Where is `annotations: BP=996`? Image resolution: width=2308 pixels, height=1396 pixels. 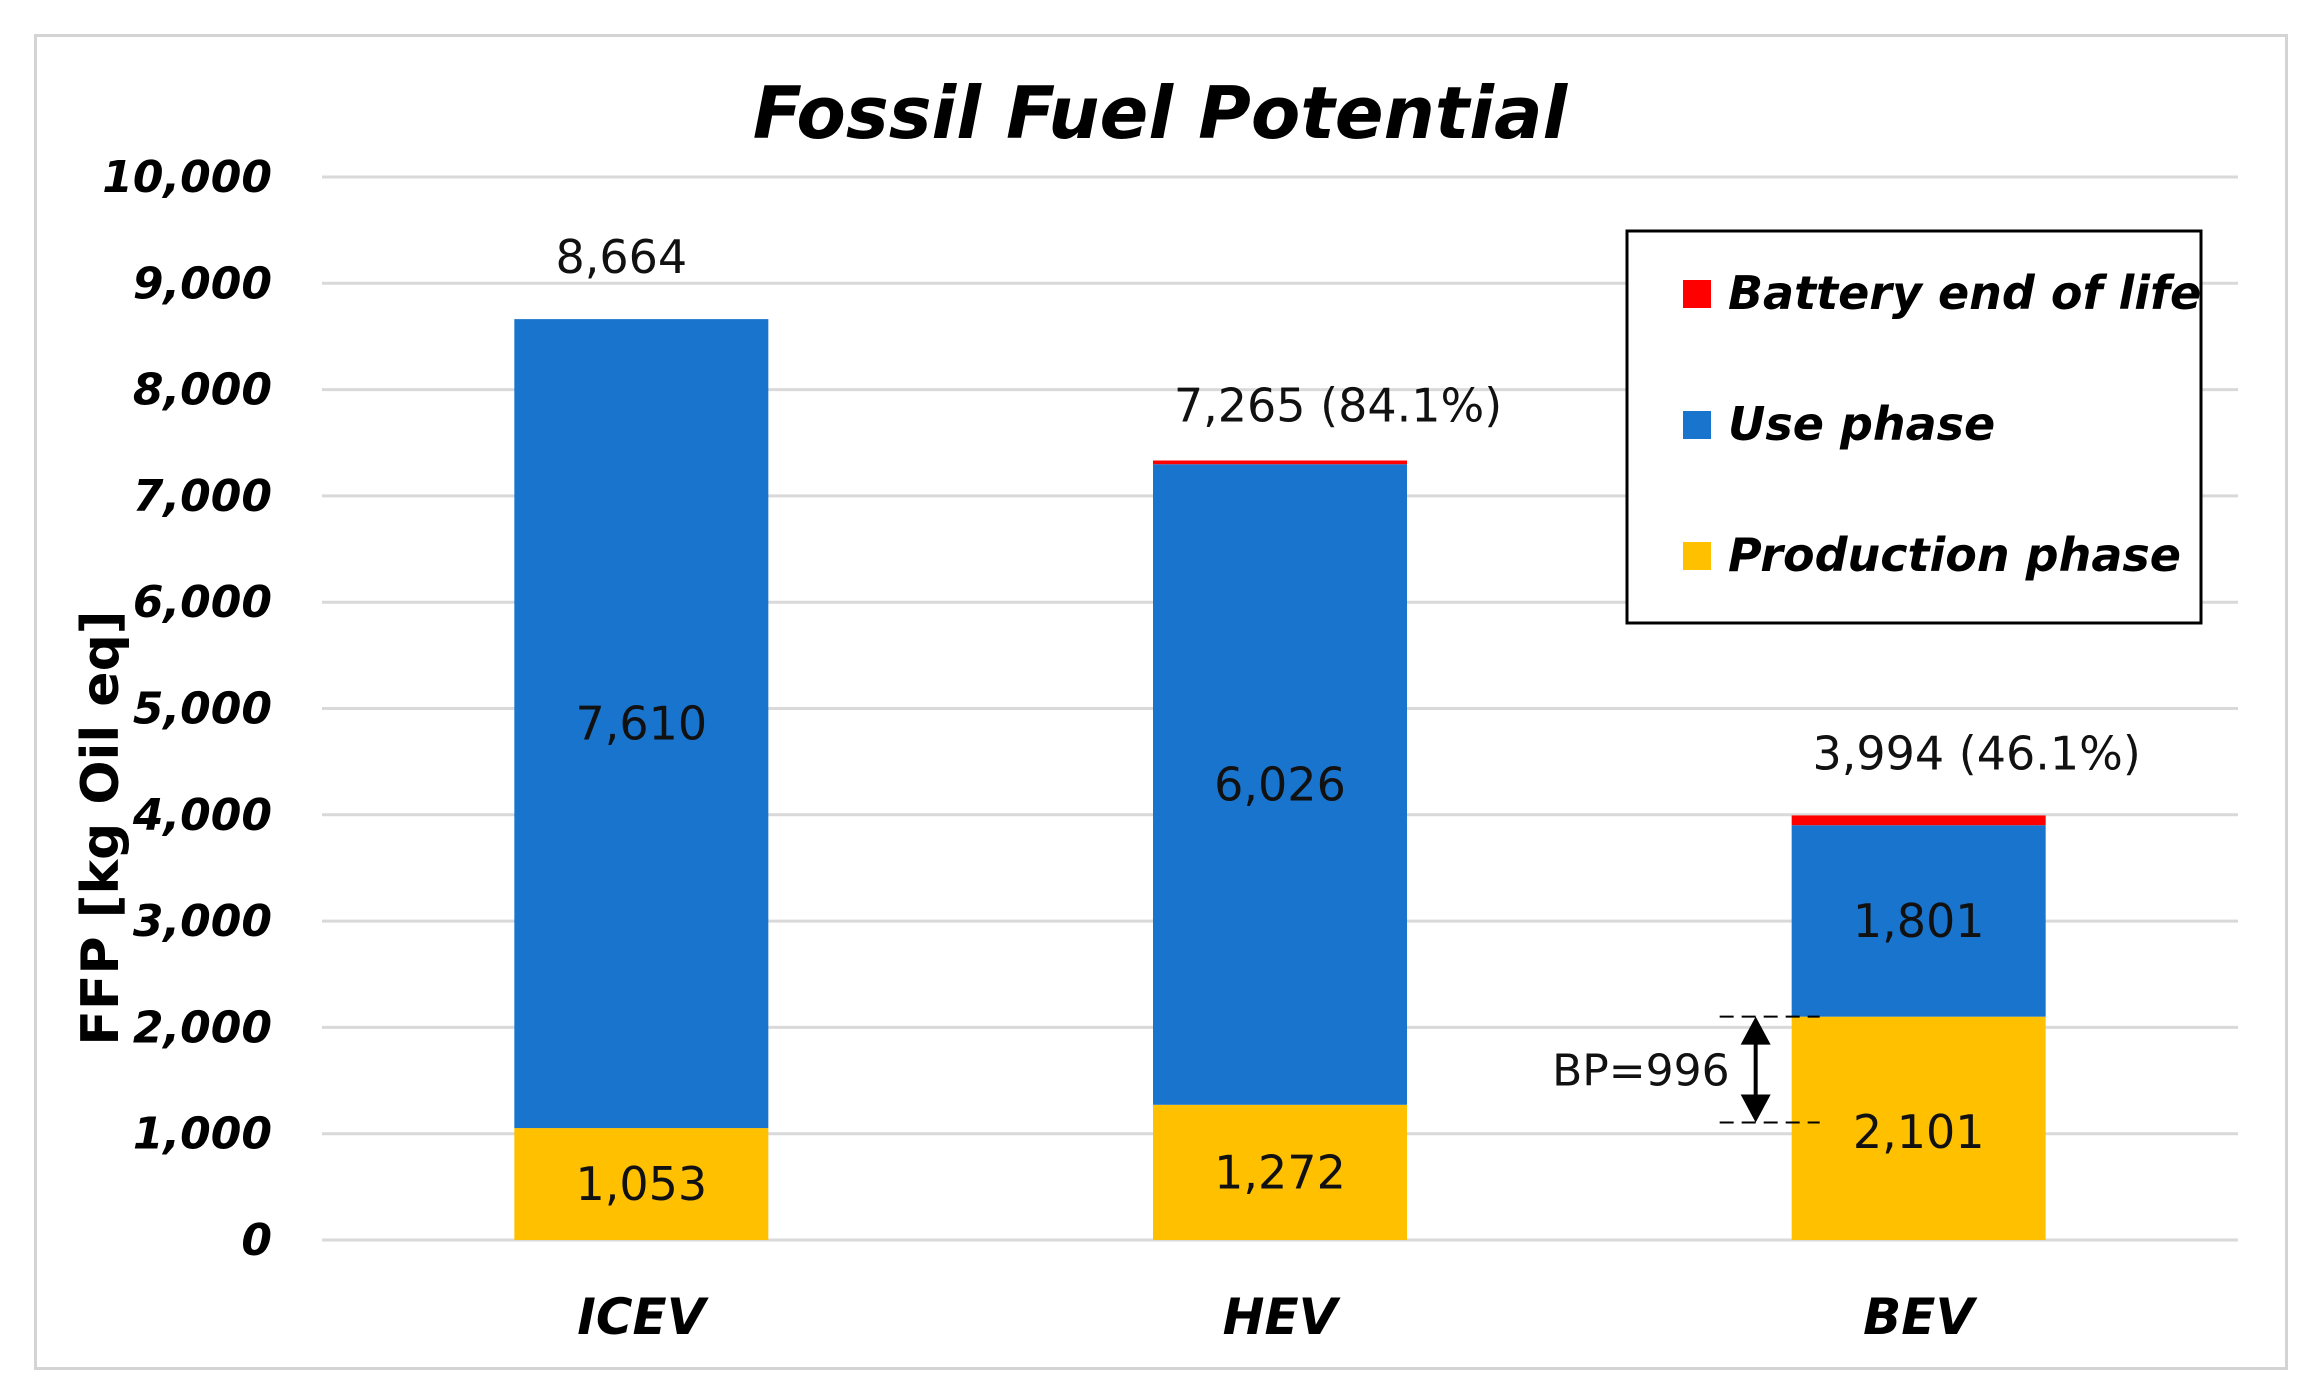
annotations: BP=996 is located at coordinates (1686, 1069).